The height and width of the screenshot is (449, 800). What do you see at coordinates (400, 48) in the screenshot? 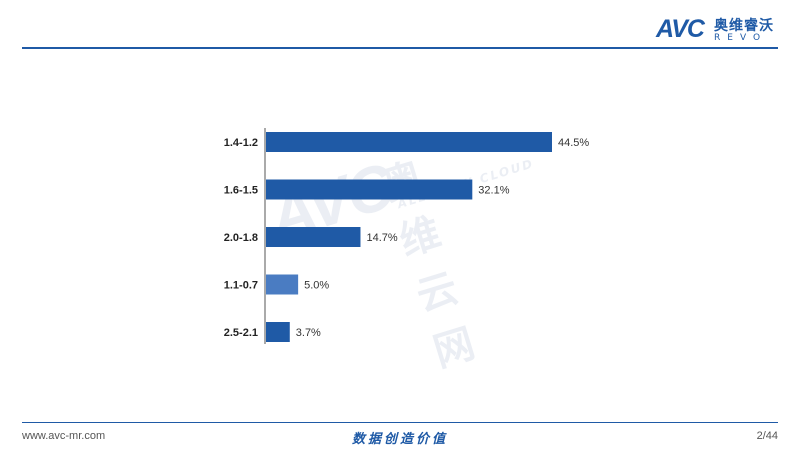
I see `header-rule` at bounding box center [400, 48].